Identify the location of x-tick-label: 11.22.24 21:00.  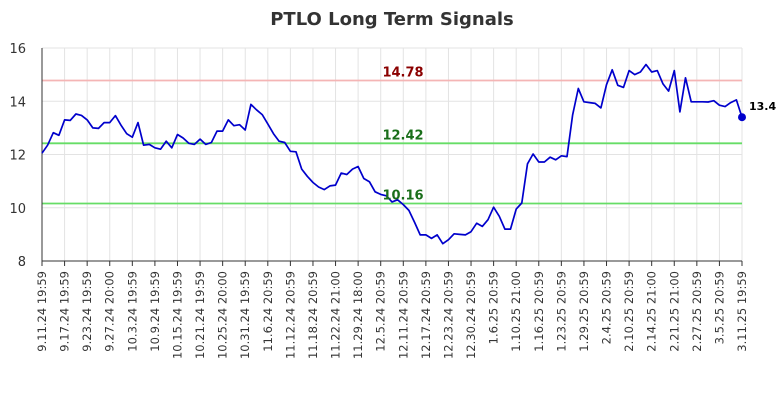
(336, 315).